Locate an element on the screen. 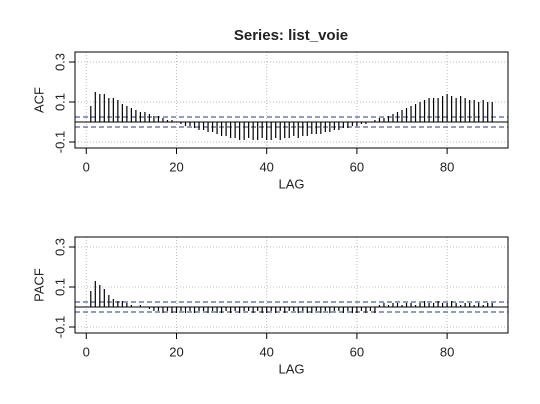 This screenshot has width=540, height=404. chart-title: Series: list_voie is located at coordinates (291, 35).